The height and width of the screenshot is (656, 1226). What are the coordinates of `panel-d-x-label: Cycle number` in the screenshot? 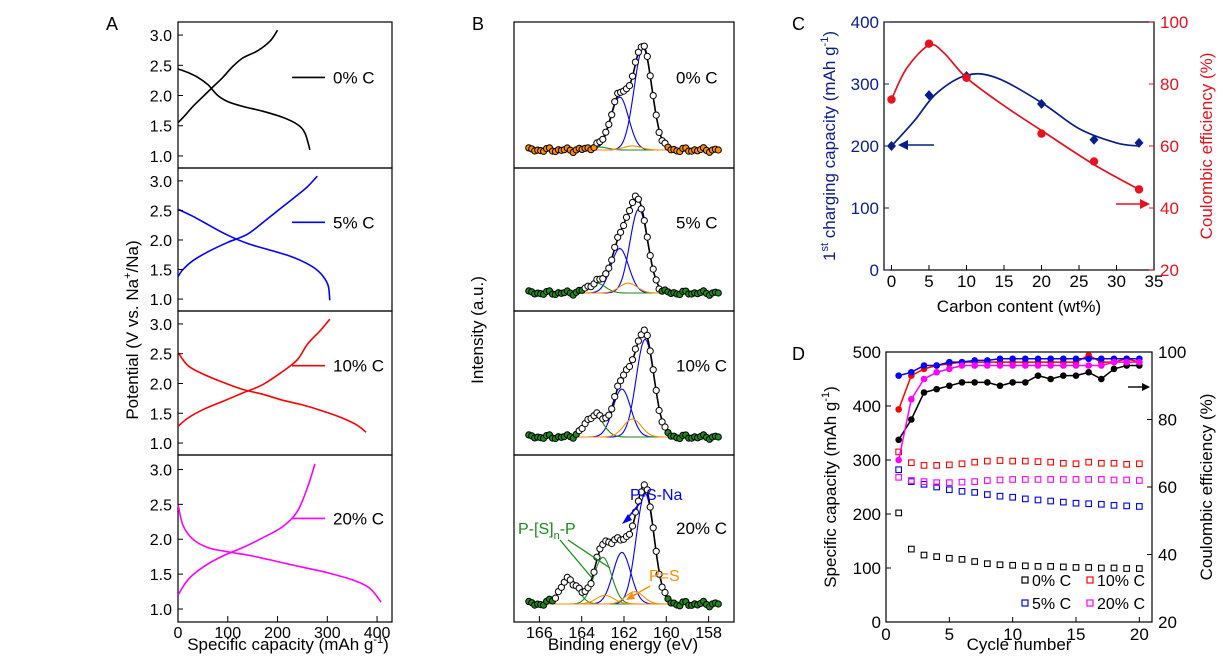 It's located at (1019, 644).